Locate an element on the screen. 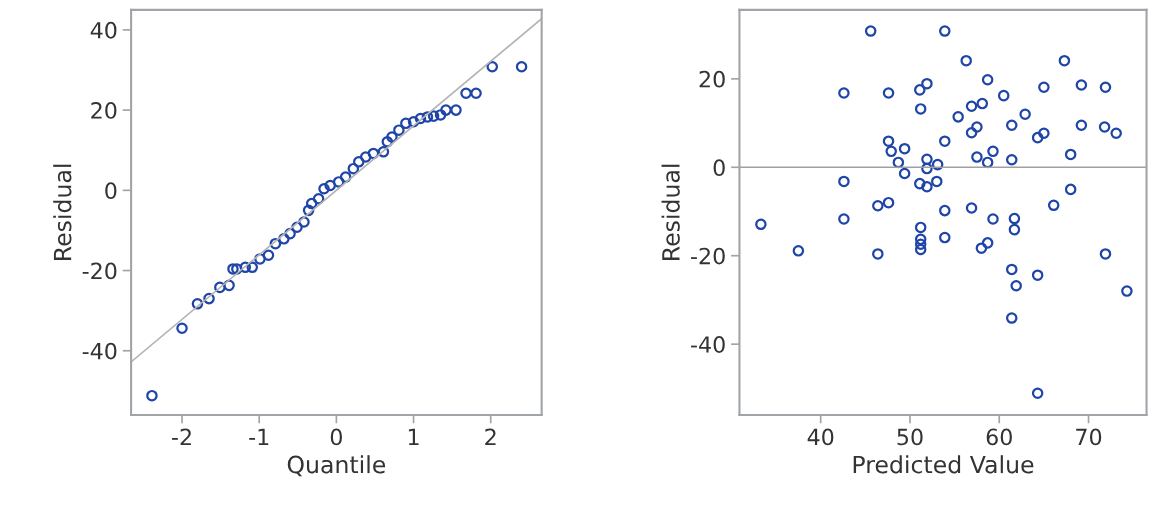  x-tick-label: -1 is located at coordinates (259, 436).